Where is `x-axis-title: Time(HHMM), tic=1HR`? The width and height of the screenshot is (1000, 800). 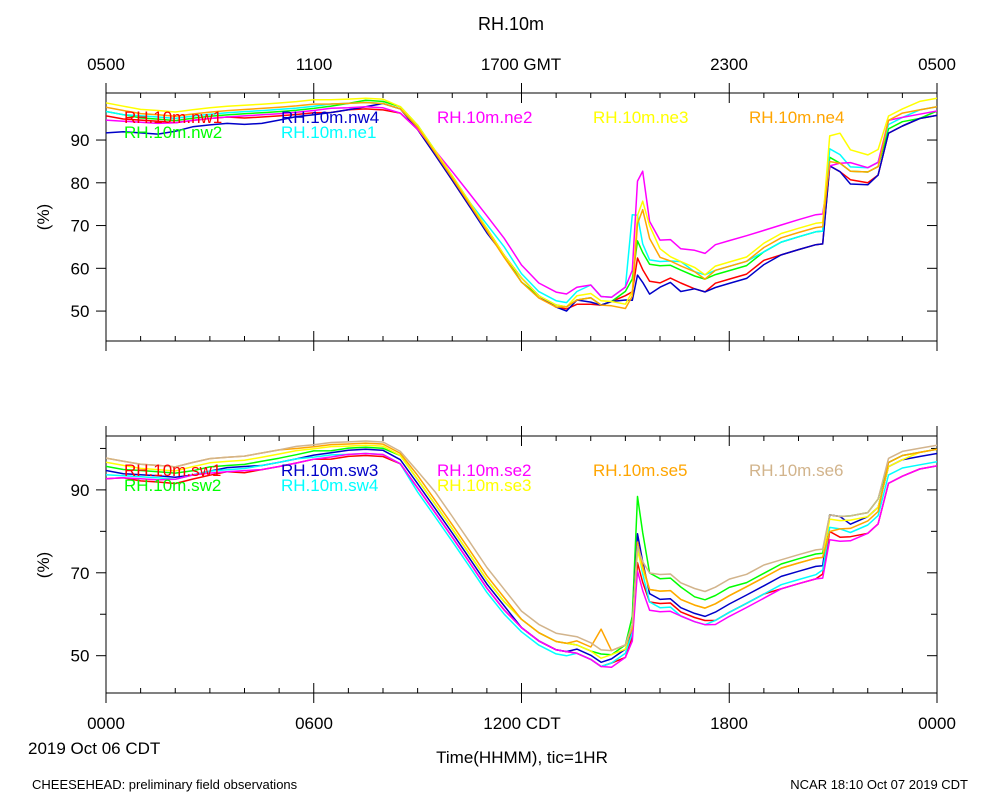
x-axis-title: Time(HHMM), tic=1HR is located at coordinates (522, 757).